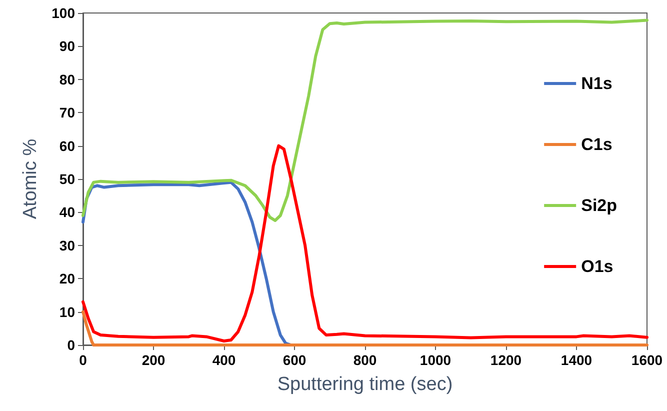 The width and height of the screenshot is (667, 411). Describe the element at coordinates (64, 13) in the screenshot. I see `y-tick-label: 100` at that location.